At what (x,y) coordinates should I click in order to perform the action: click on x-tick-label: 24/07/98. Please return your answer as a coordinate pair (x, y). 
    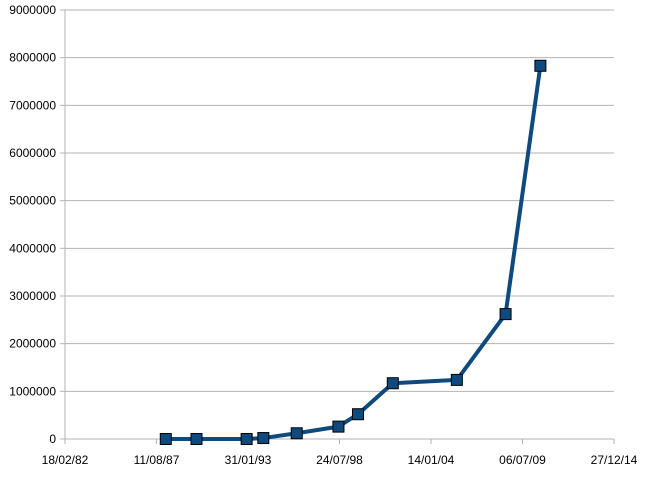
    Looking at the image, I should click on (339, 460).